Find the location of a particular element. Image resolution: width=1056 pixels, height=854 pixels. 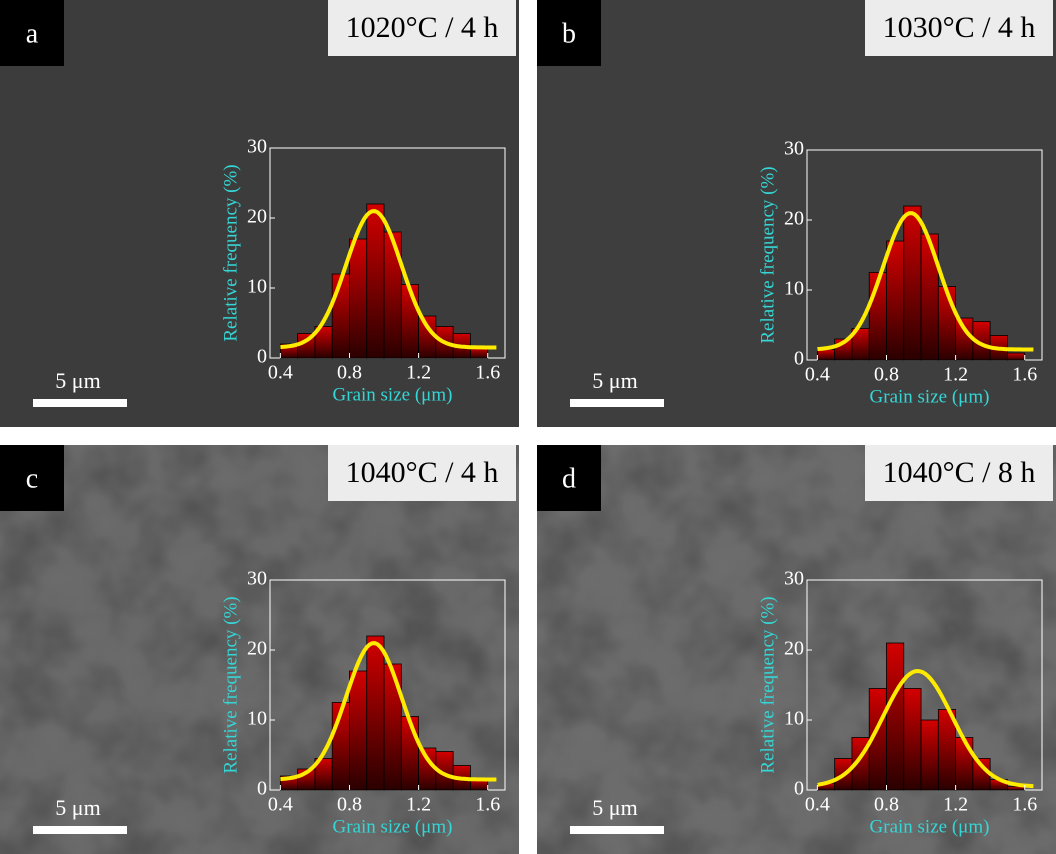

panel-label: a is located at coordinates (32, 33).